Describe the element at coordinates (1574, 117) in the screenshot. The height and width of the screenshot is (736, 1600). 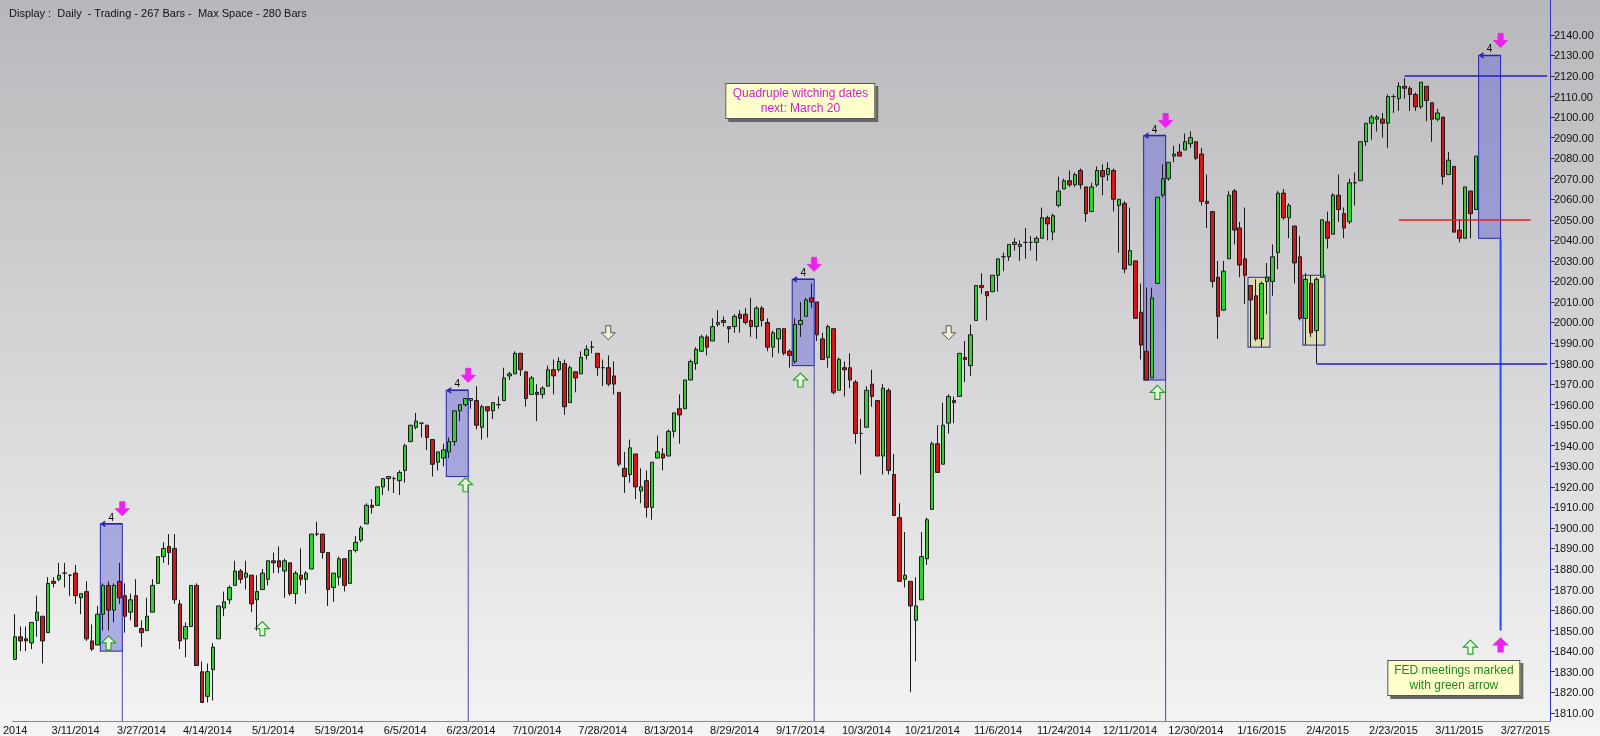
I see `y-tick-label: 2100.00` at that location.